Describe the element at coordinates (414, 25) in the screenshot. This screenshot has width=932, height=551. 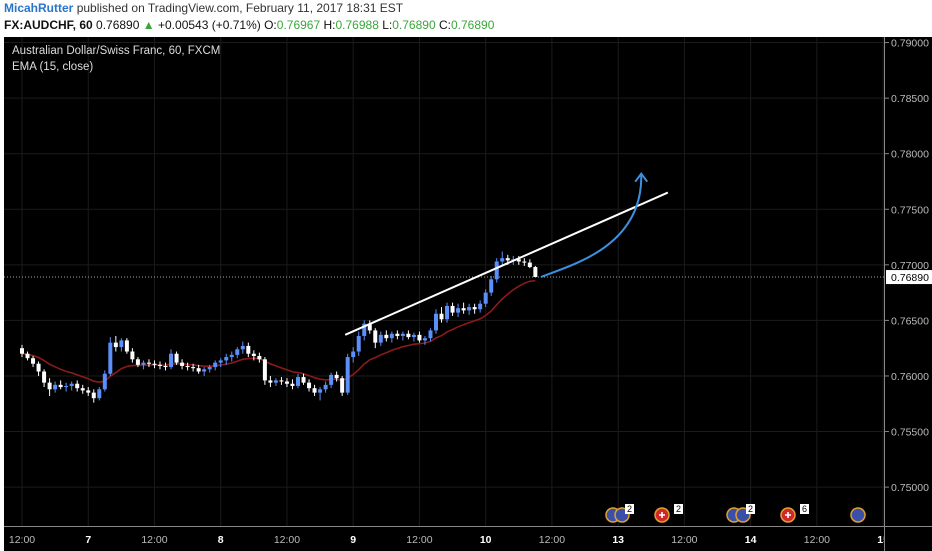
I see `low-value: 0.76890` at that location.